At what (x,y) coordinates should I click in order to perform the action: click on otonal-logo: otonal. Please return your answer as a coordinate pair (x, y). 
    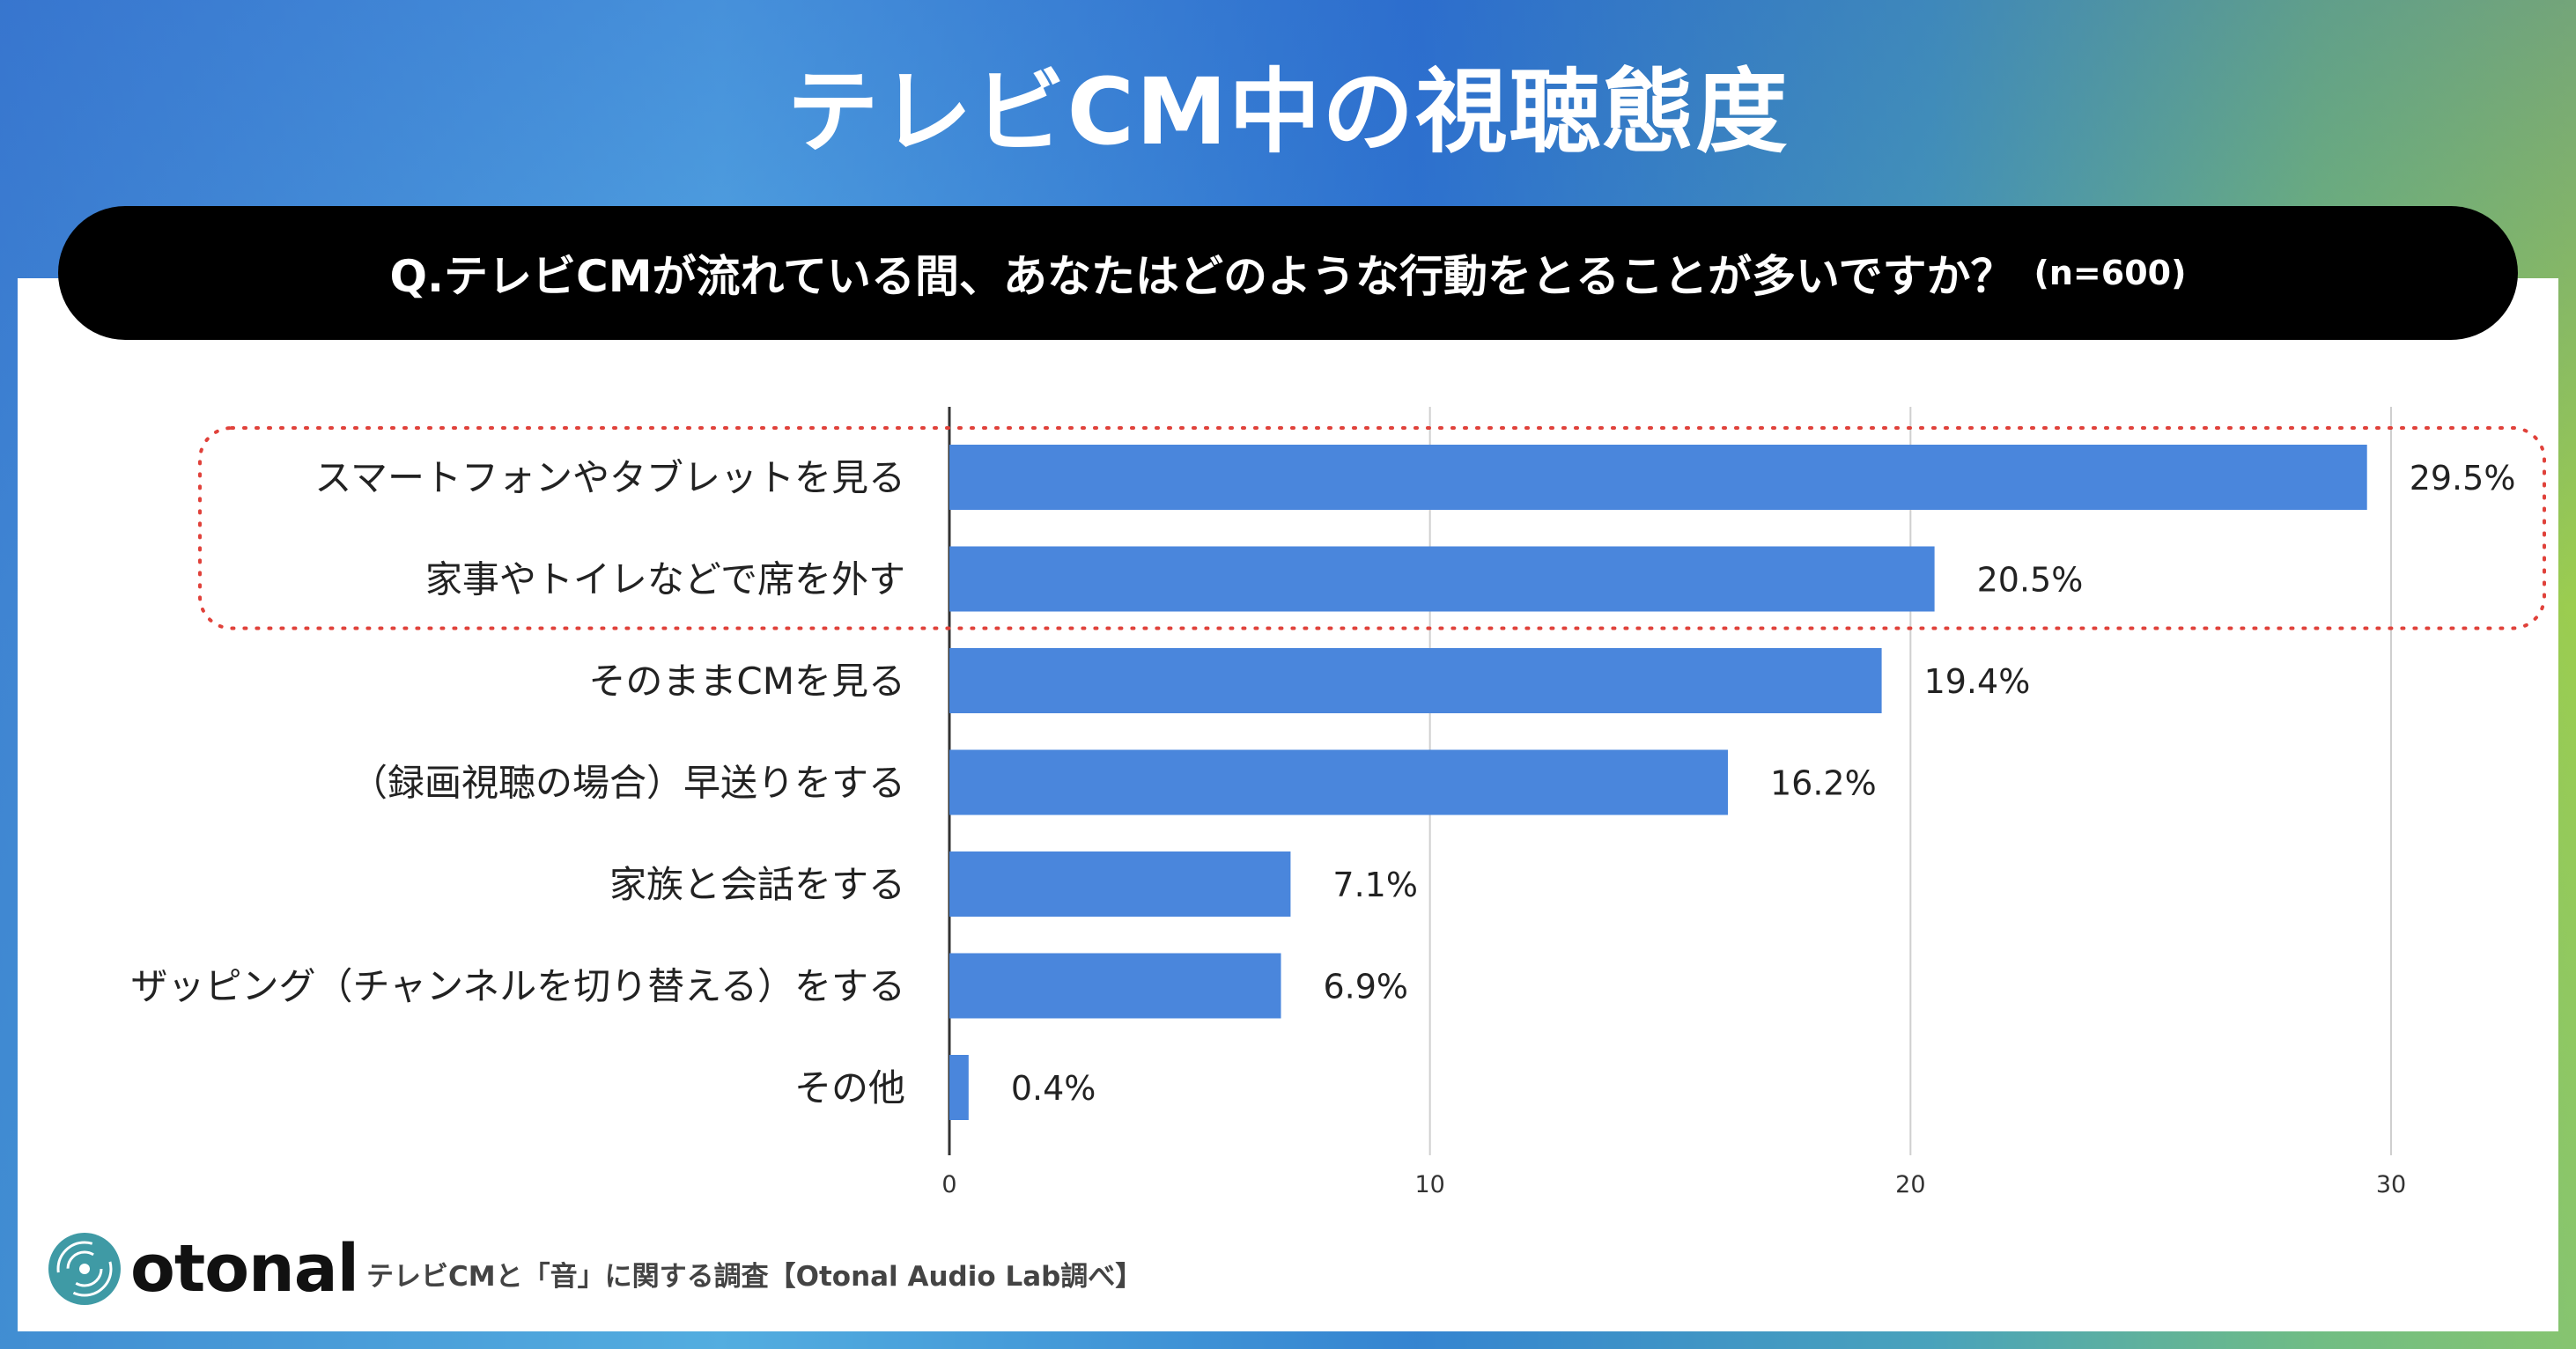
    Looking at the image, I should click on (203, 1269).